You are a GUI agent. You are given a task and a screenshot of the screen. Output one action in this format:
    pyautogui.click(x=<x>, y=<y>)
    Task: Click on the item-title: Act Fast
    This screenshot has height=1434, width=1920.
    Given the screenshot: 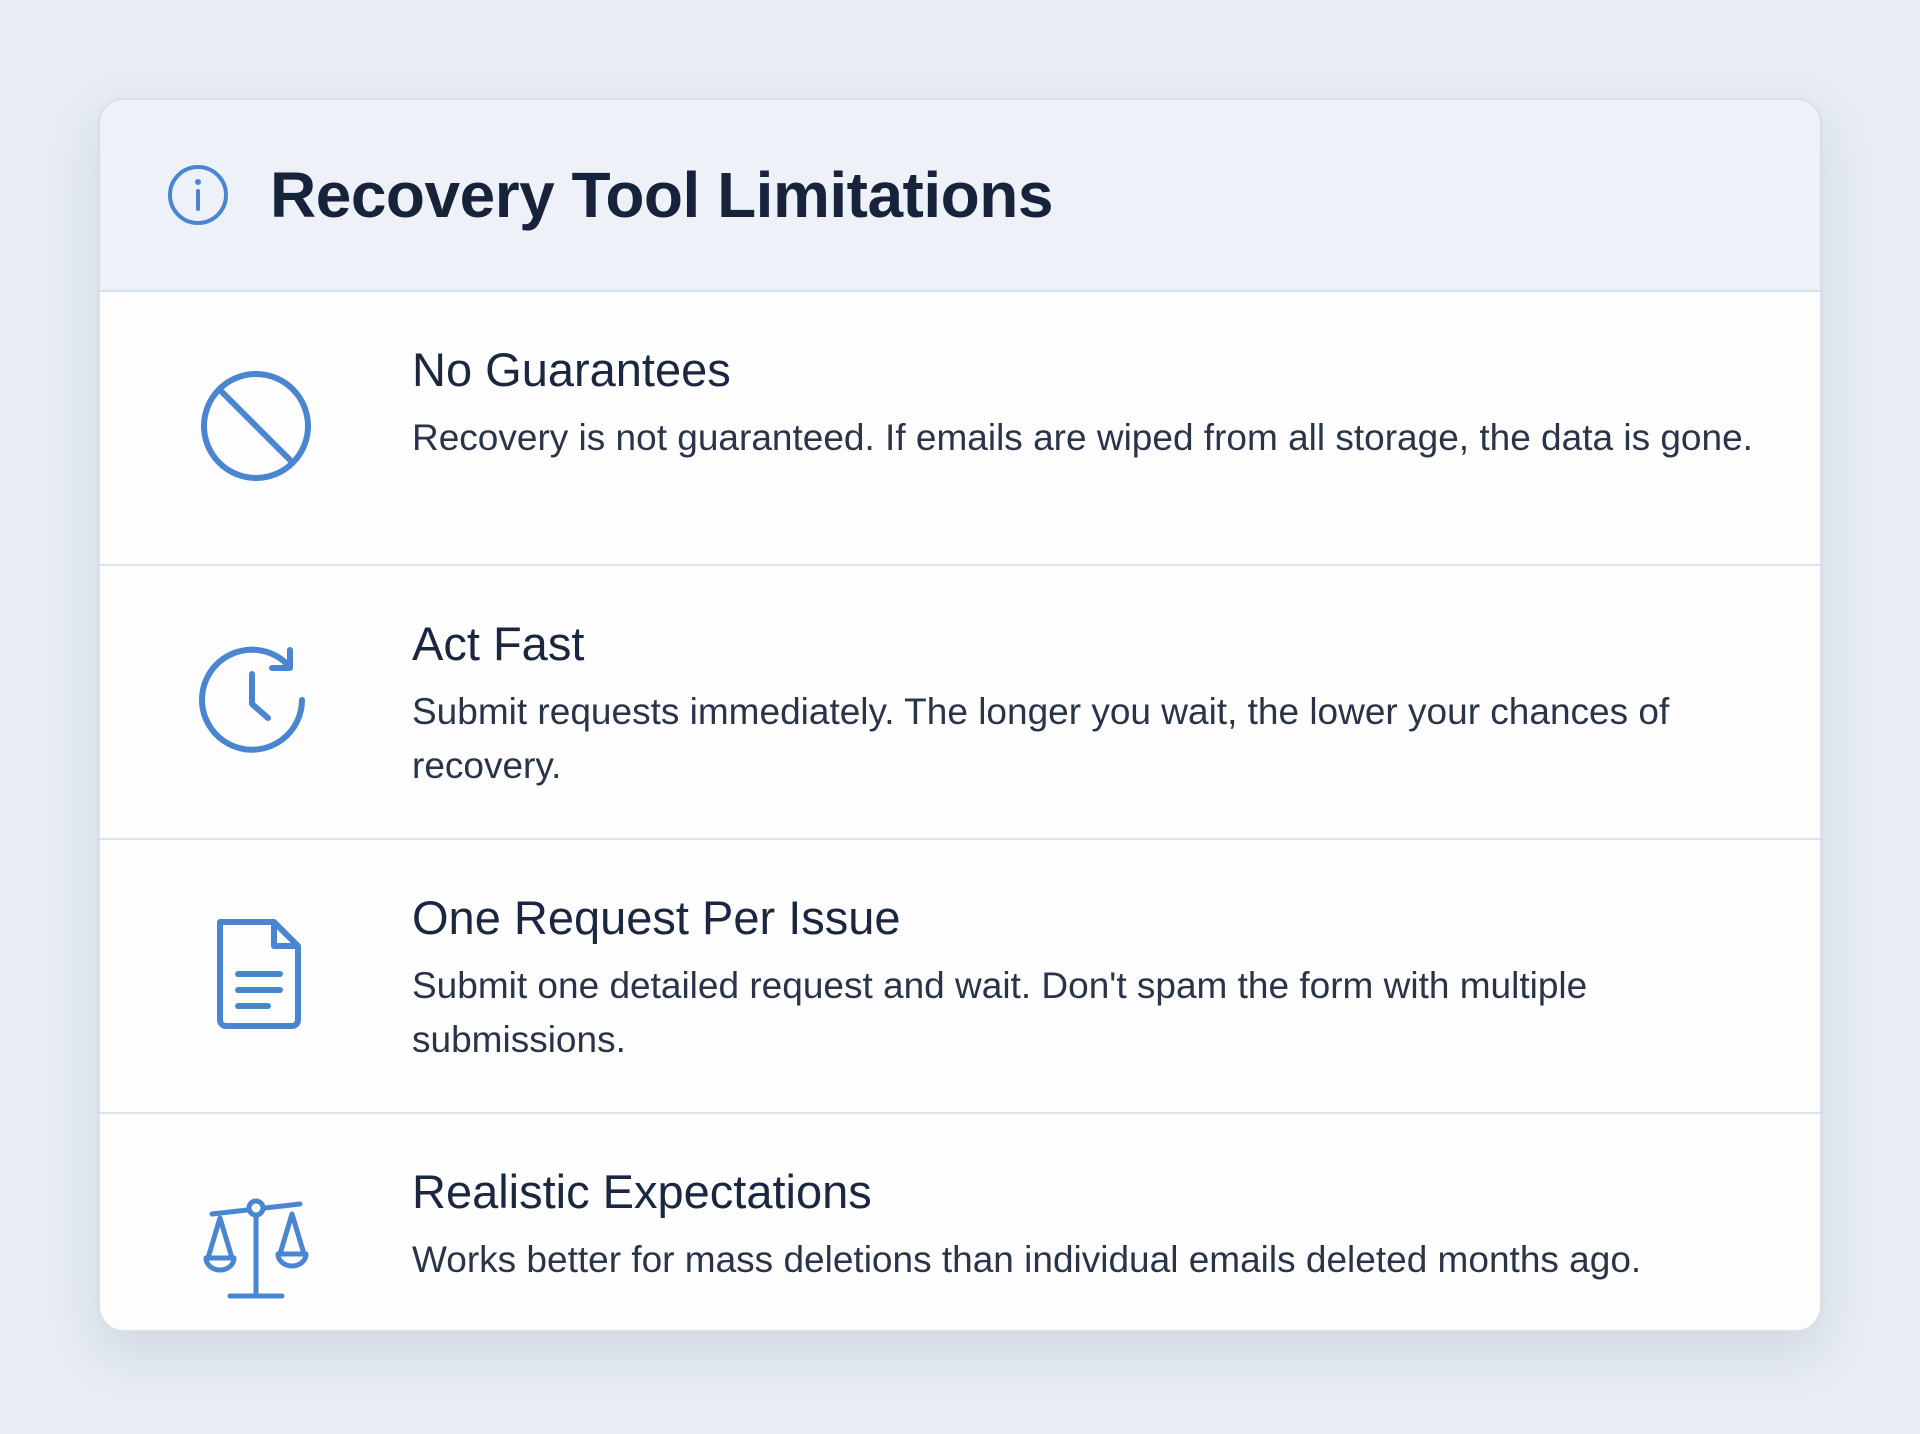 What is the action you would take?
    pyautogui.click(x=498, y=643)
    